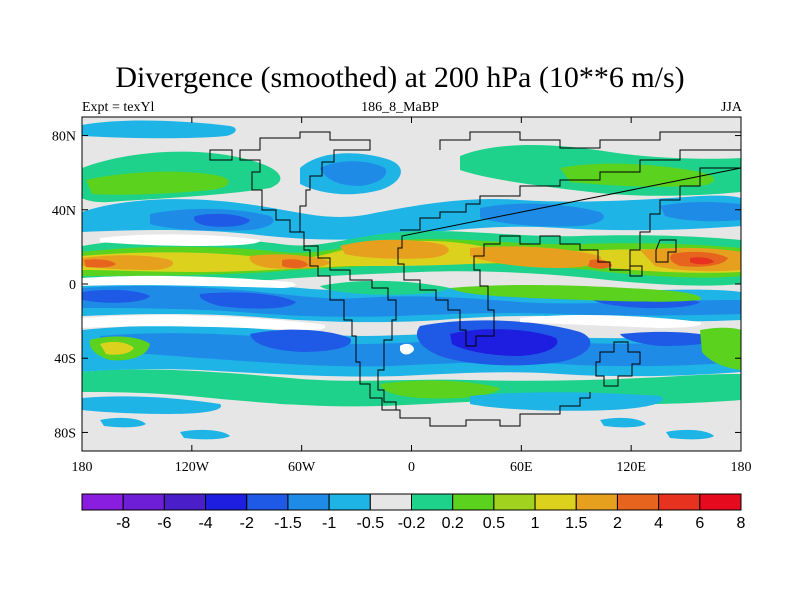  What do you see at coordinates (658, 523) in the screenshot?
I see `colorbar-label: 4` at bounding box center [658, 523].